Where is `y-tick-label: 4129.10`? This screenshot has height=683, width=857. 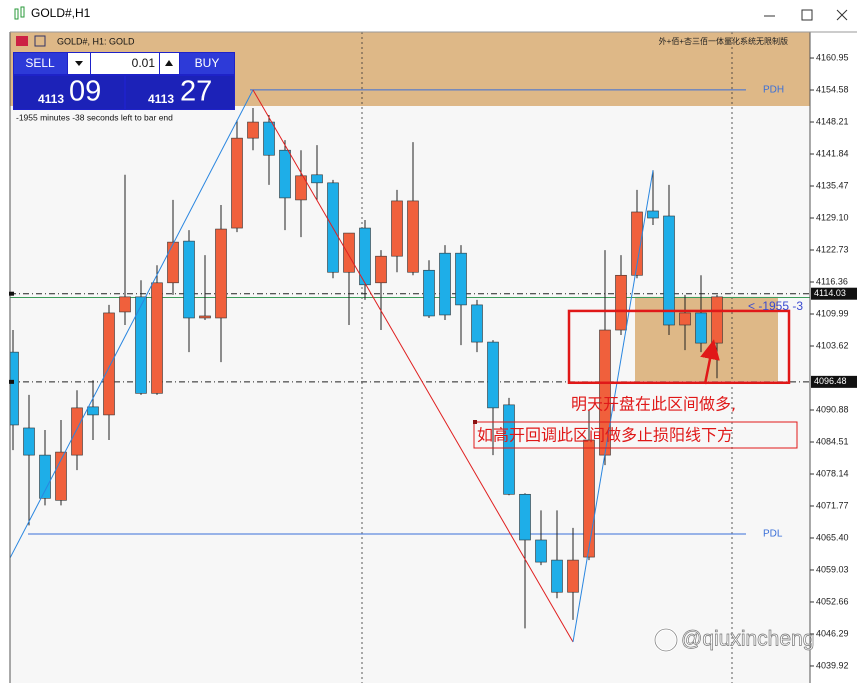
y-tick-label: 4129.10 is located at coordinates (832, 217).